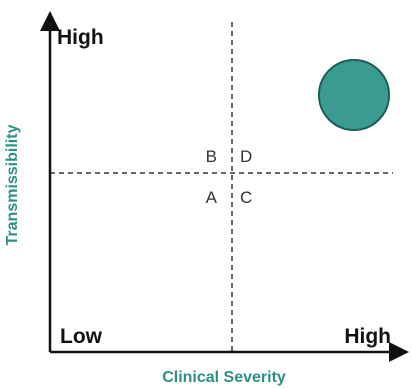 This screenshot has width=412, height=388. Describe the element at coordinates (367, 336) in the screenshot. I see `x-axis-high-label: High` at that location.